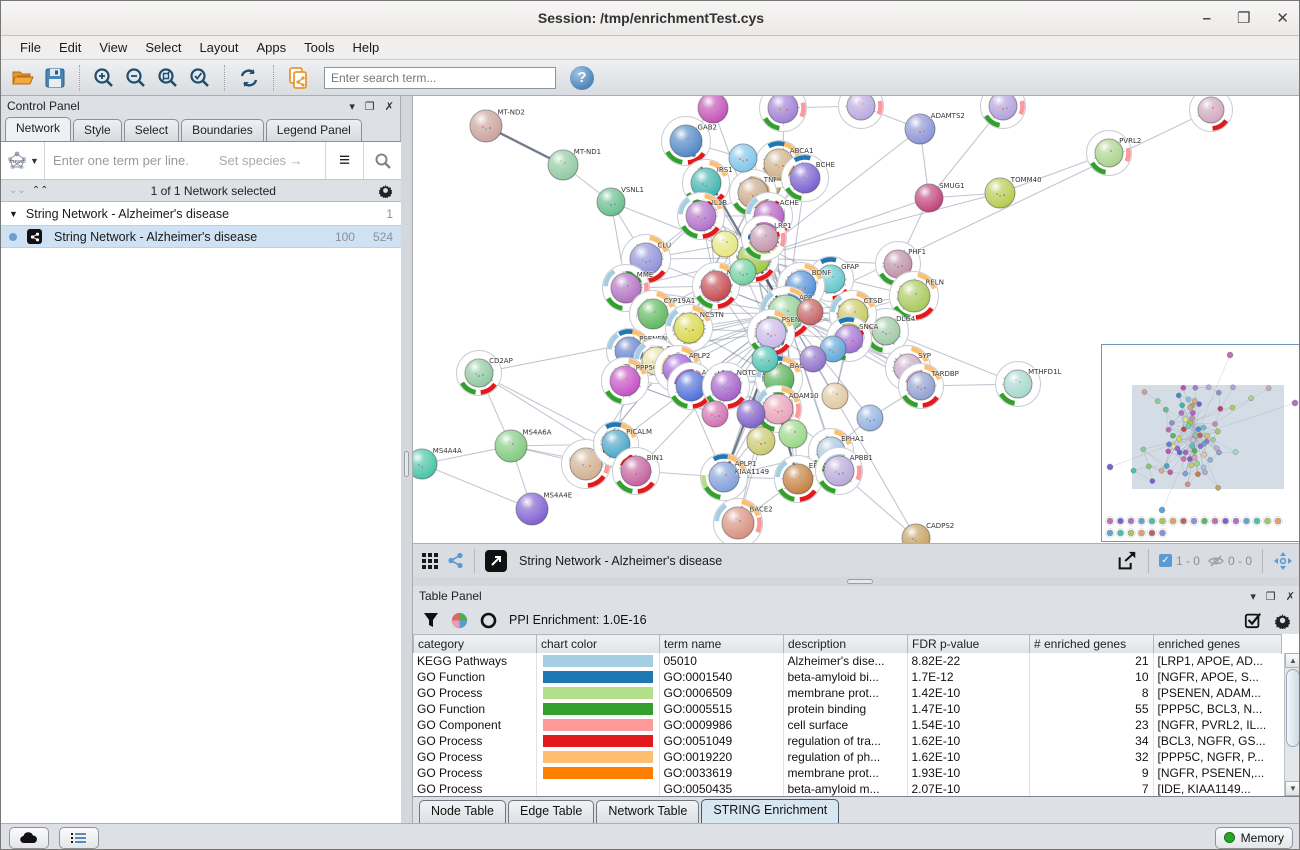  Describe the element at coordinates (1283, 561) in the screenshot. I see `navigator-toggle-icon` at that location.